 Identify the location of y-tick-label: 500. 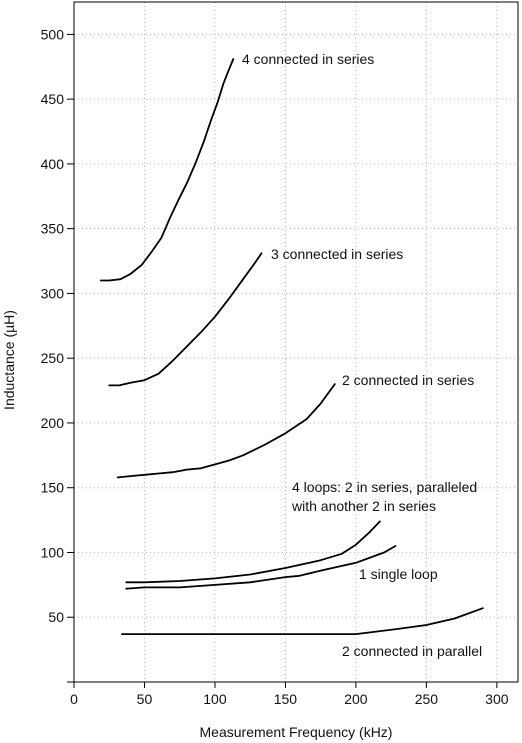
(53, 34).